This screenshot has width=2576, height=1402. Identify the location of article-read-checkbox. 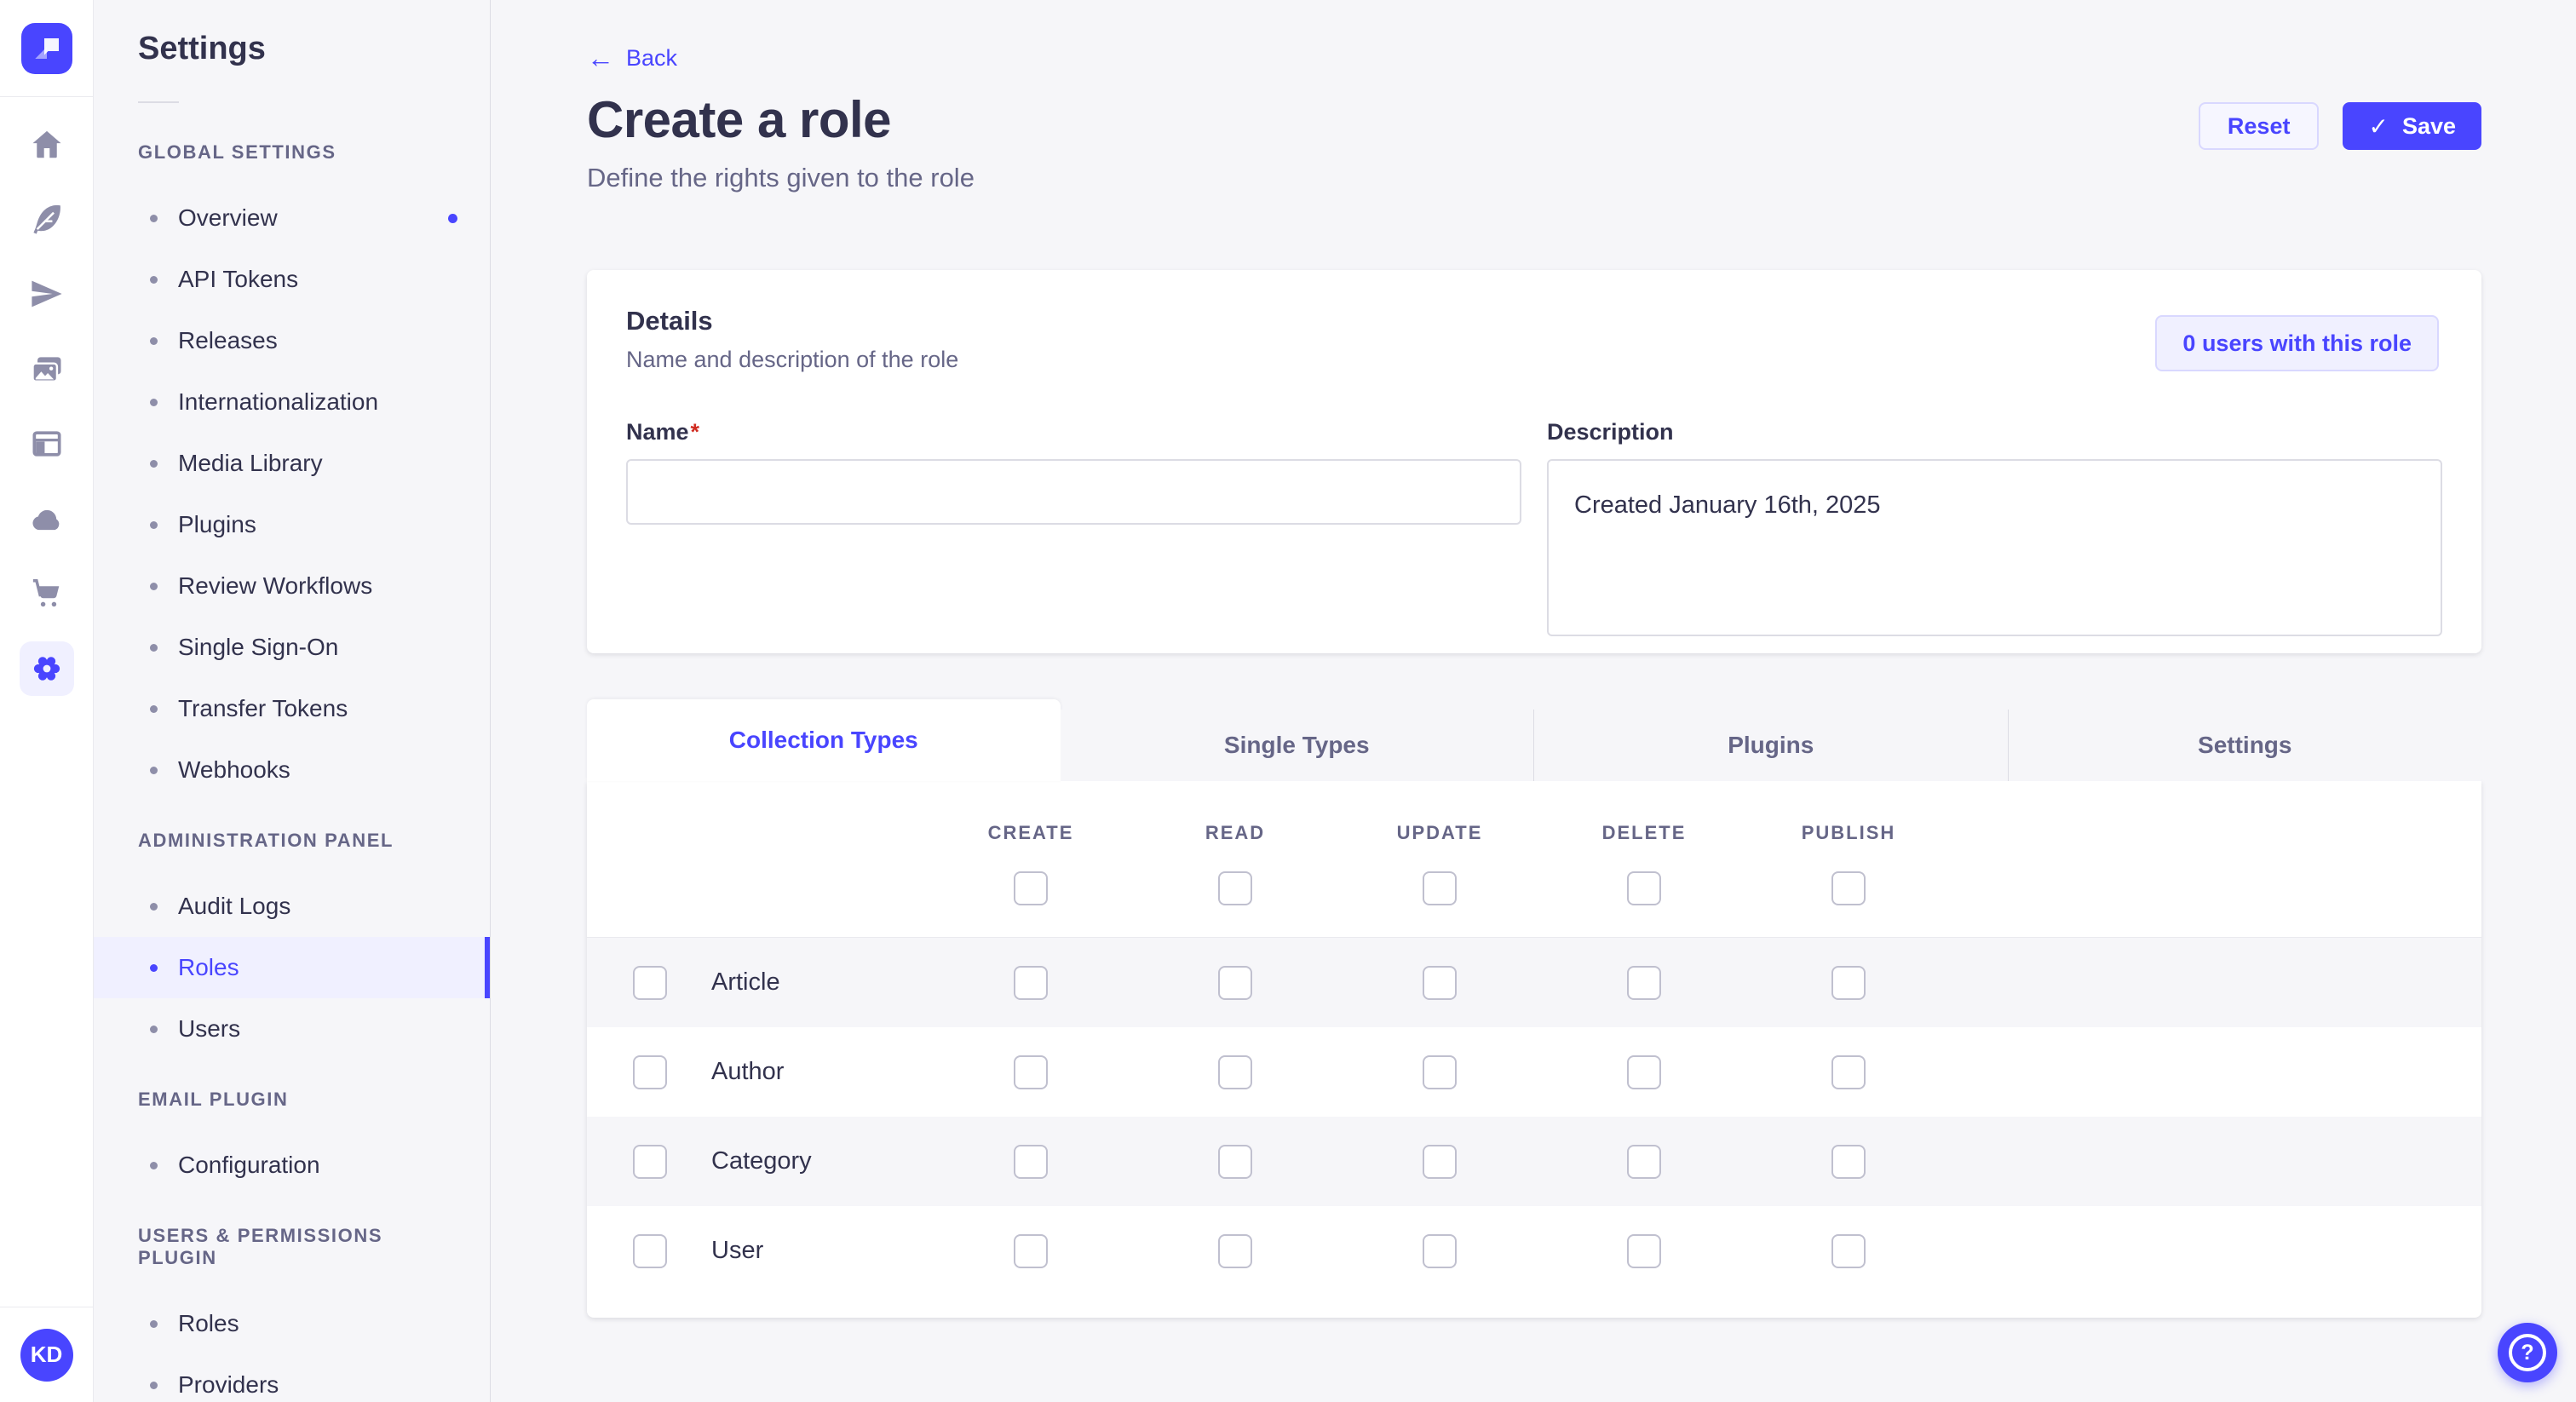
(1235, 982).